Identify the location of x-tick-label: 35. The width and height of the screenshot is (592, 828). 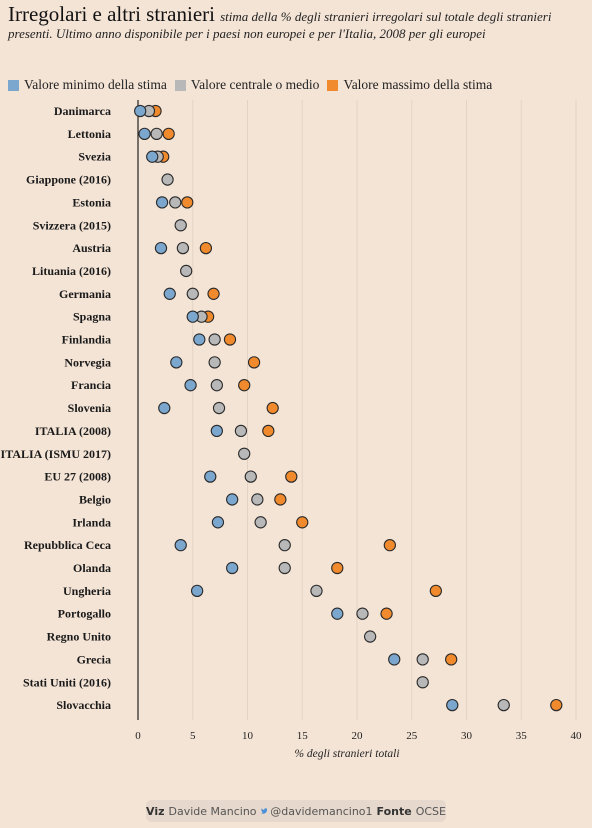
(522, 736).